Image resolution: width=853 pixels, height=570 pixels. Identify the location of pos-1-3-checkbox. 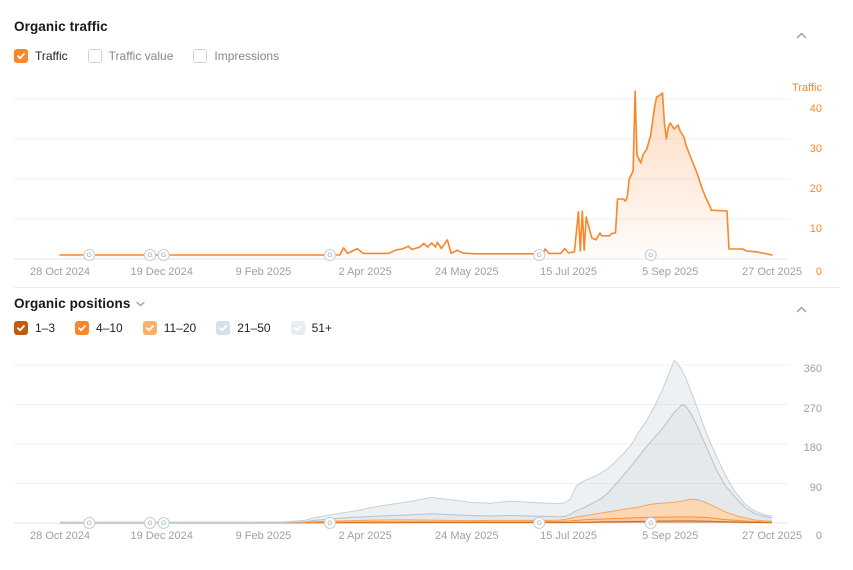
(21, 328).